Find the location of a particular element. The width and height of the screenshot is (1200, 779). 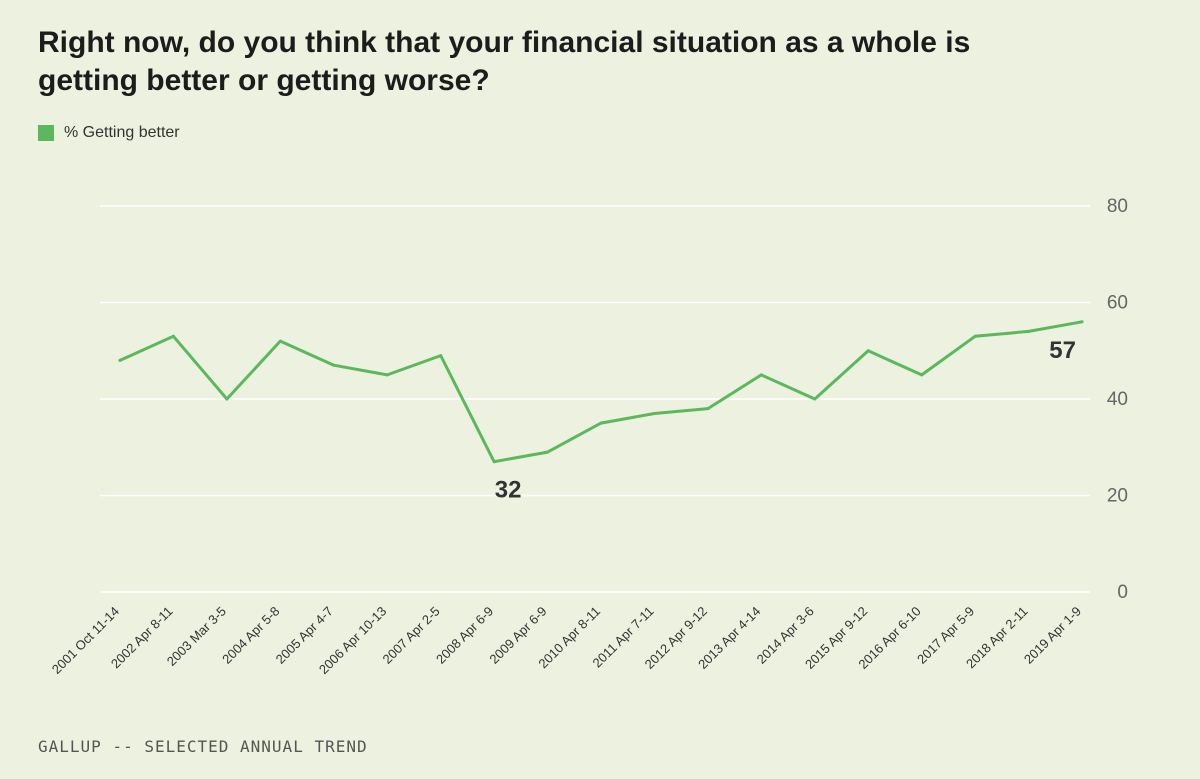

y-tick-label: 40 is located at coordinates (1117, 399).